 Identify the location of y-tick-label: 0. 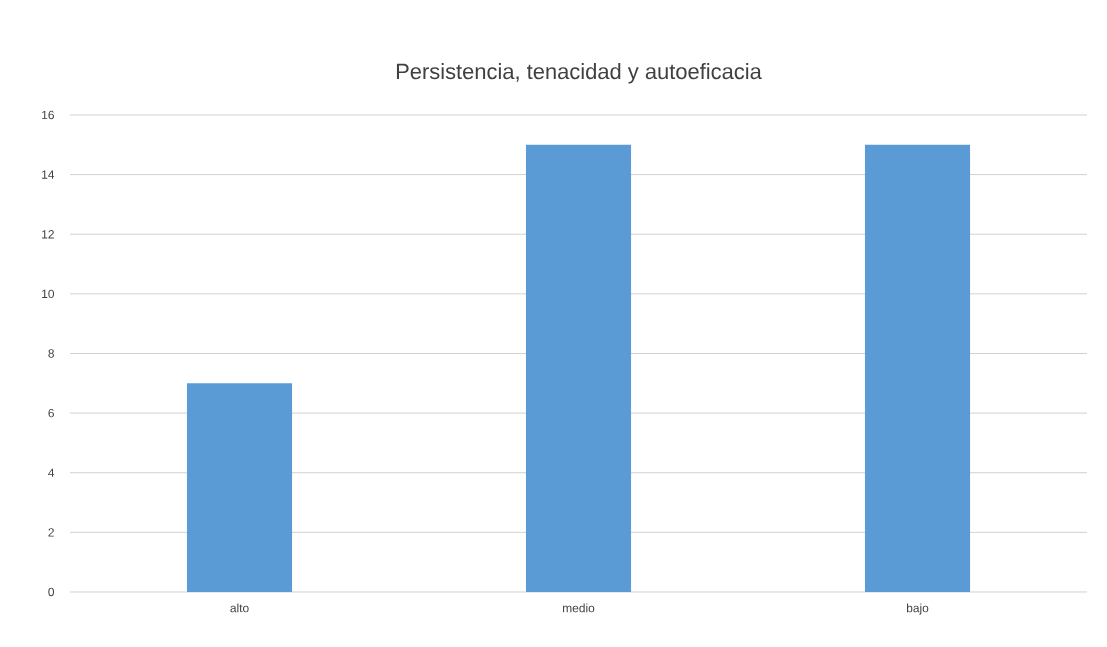
(51, 592).